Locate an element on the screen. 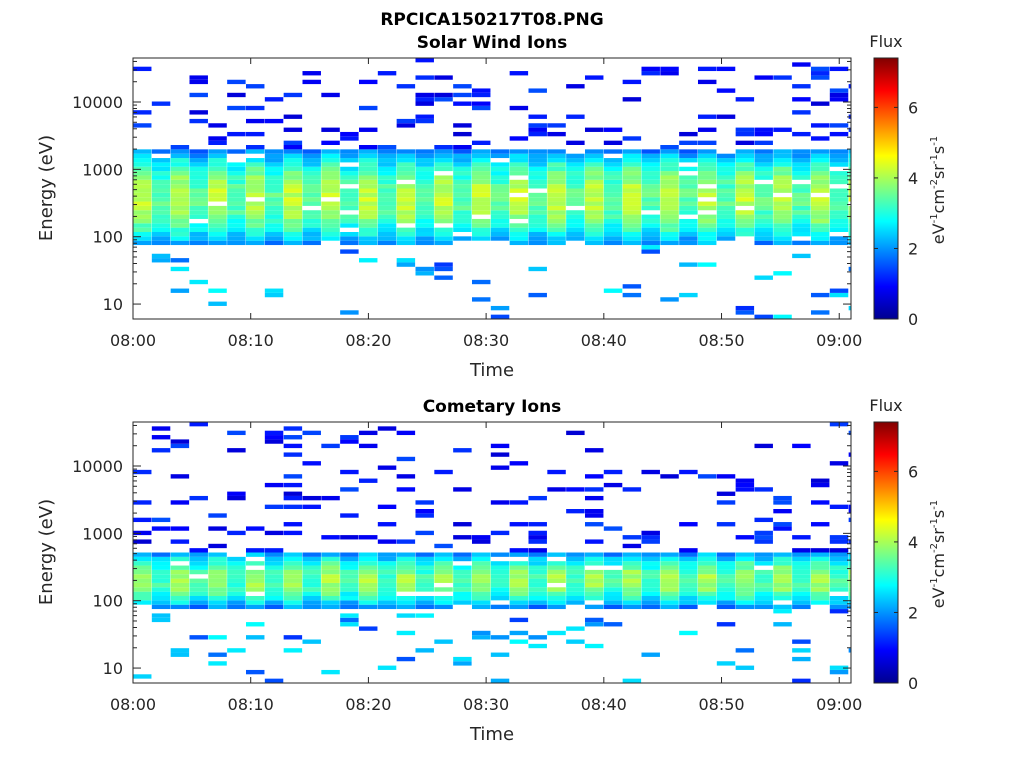 The height and width of the screenshot is (768, 1024). colorbar-tick-label: 2 is located at coordinates (913, 248).